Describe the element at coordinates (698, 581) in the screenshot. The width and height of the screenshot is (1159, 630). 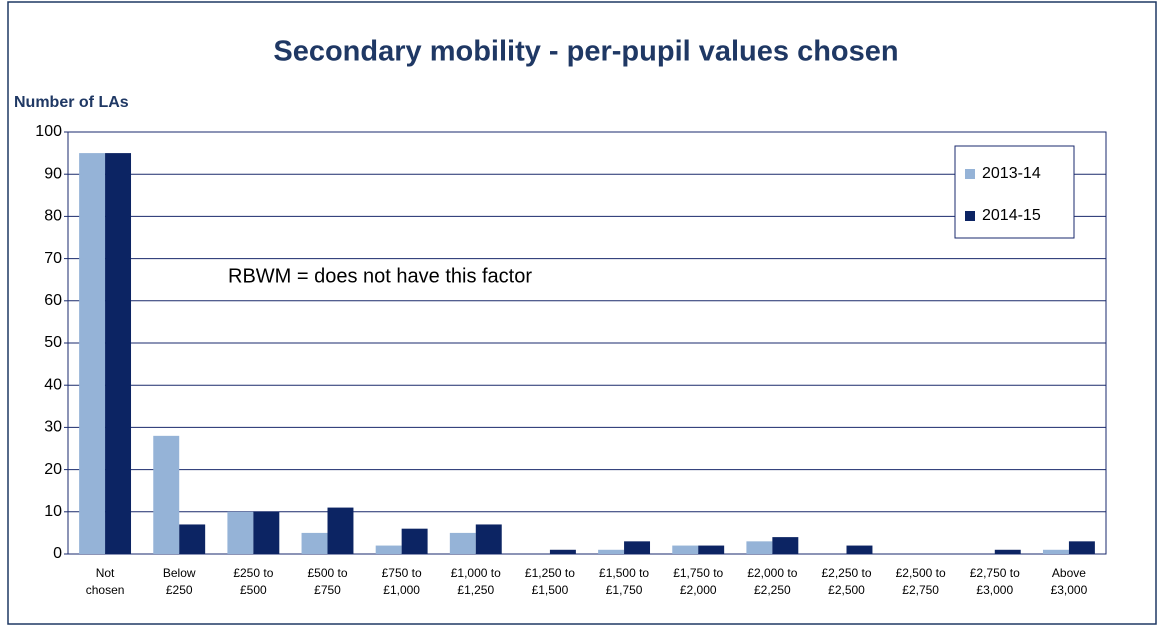
I see `x-tick-label: £1,750 to £2,000` at that location.